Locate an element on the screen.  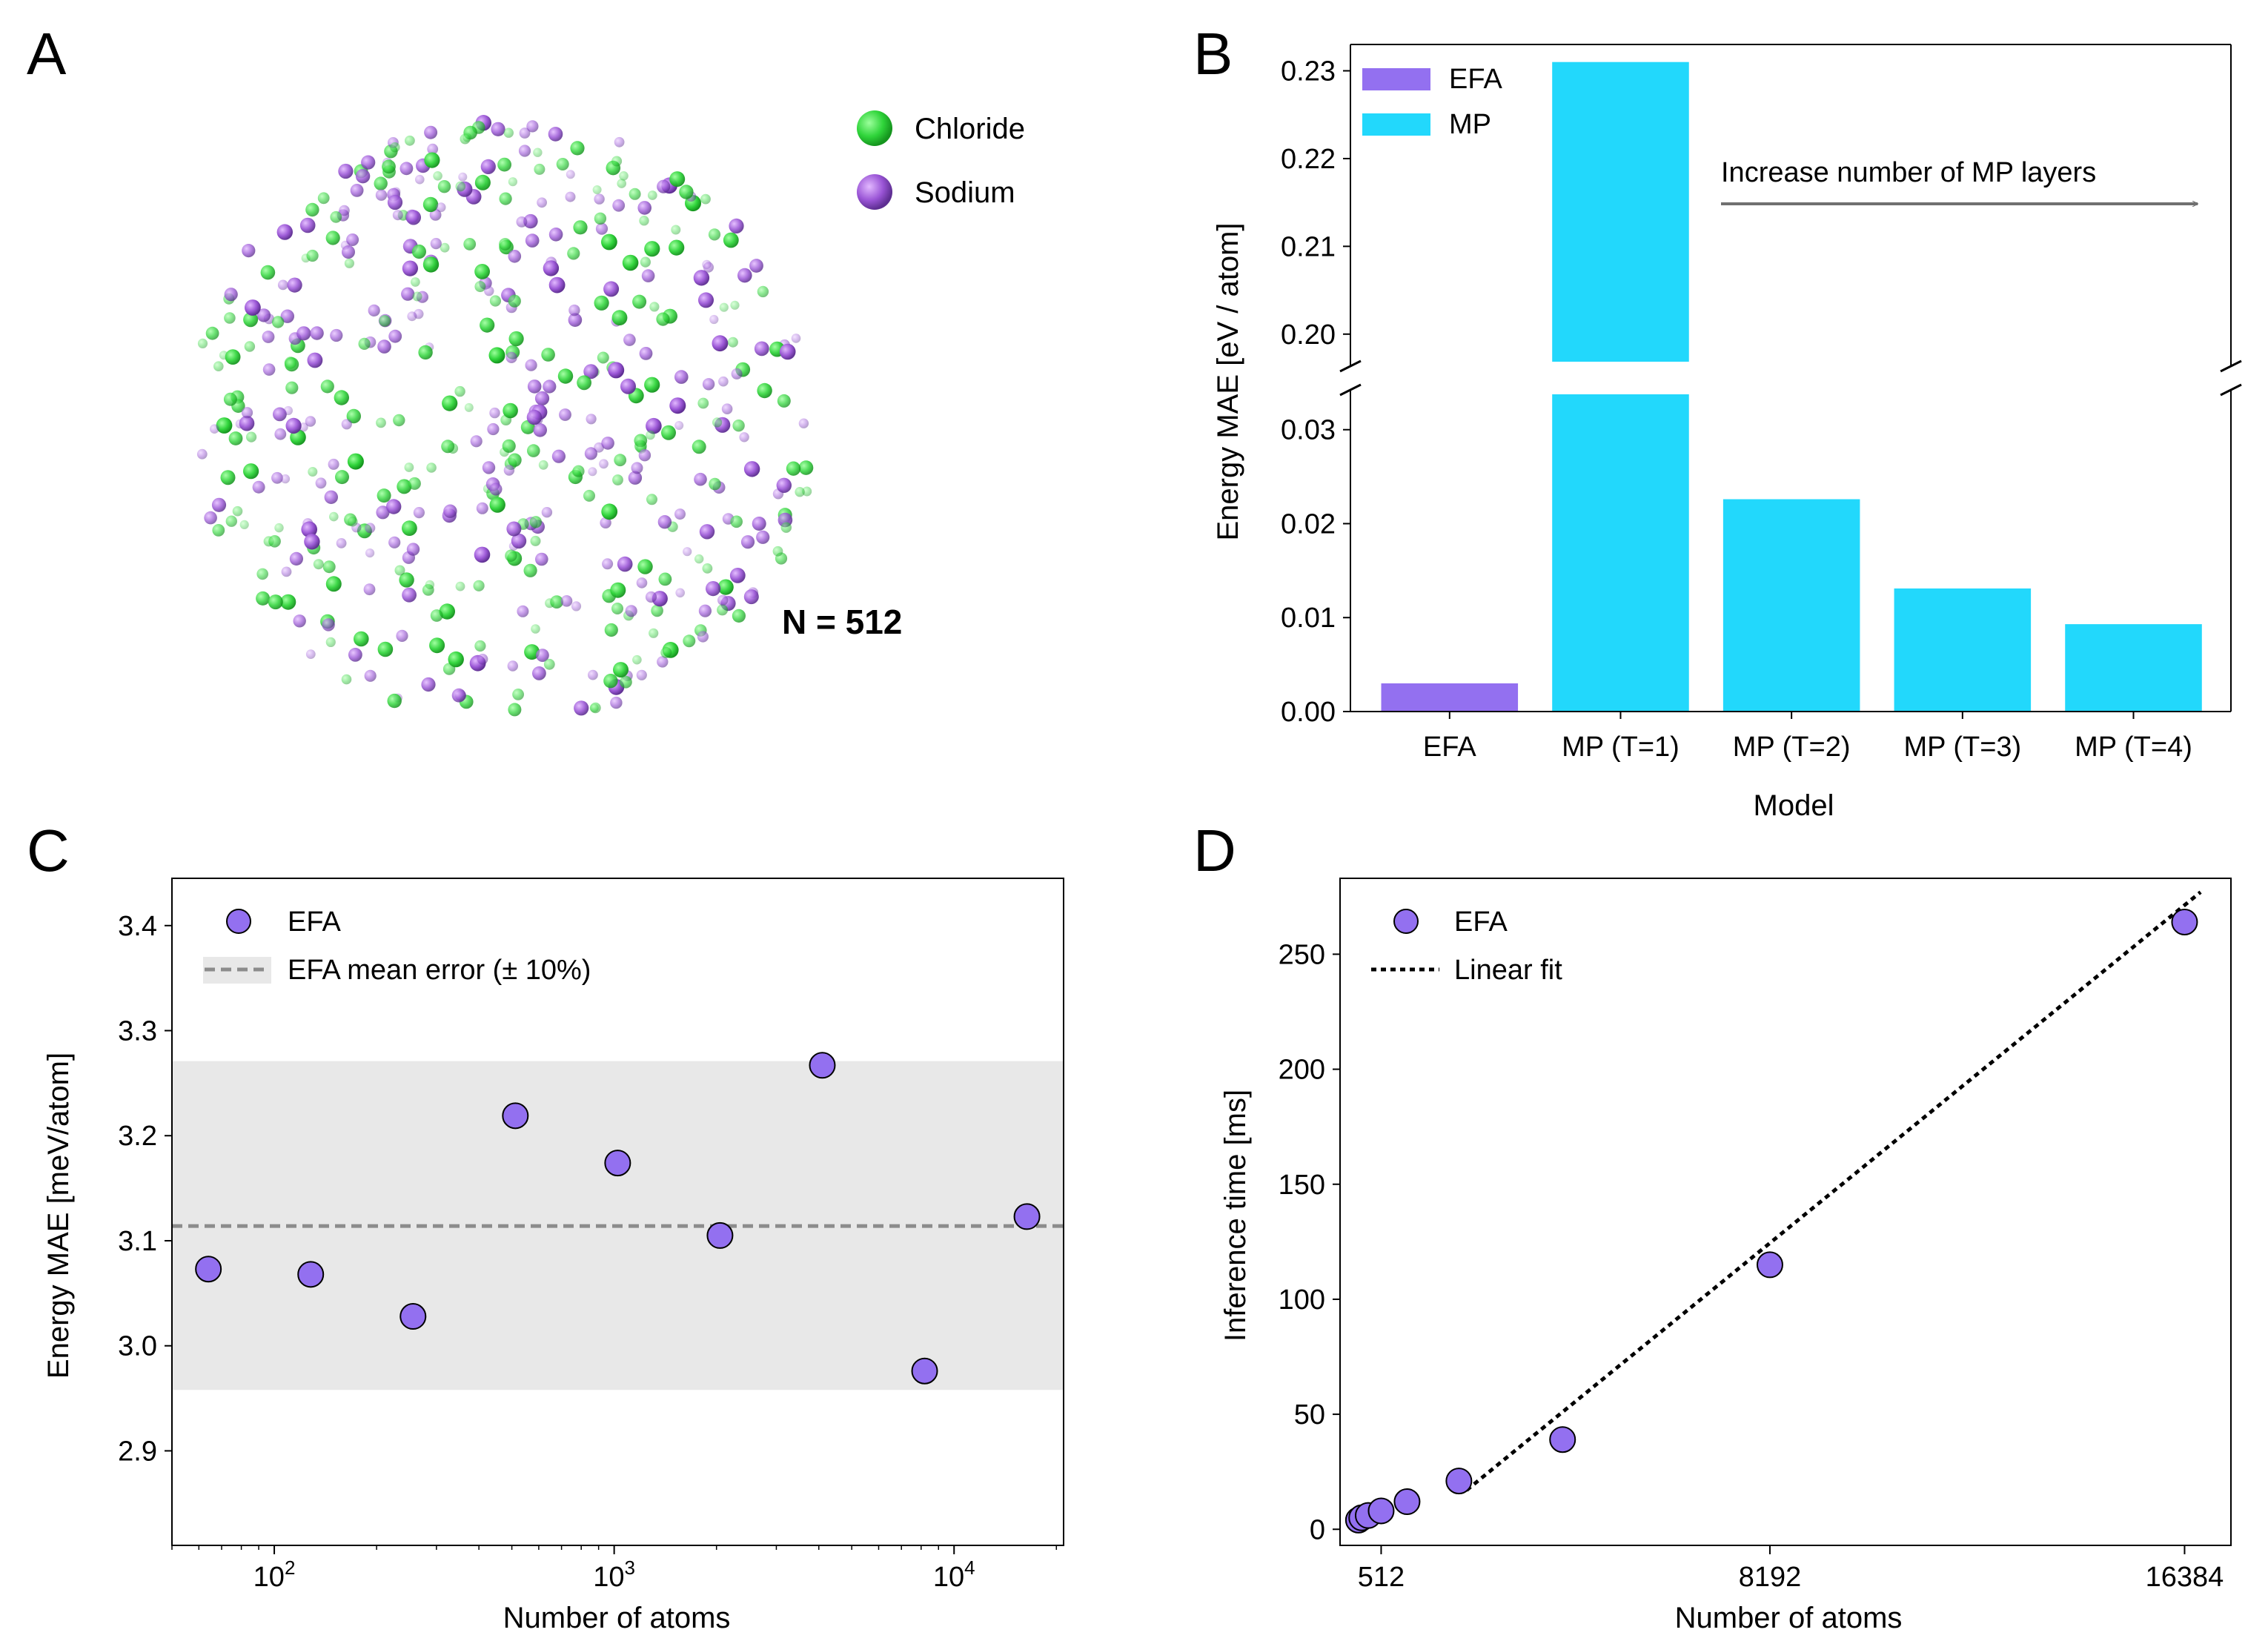
x-tick-label-c-0: 102 is located at coordinates (275, 1575).